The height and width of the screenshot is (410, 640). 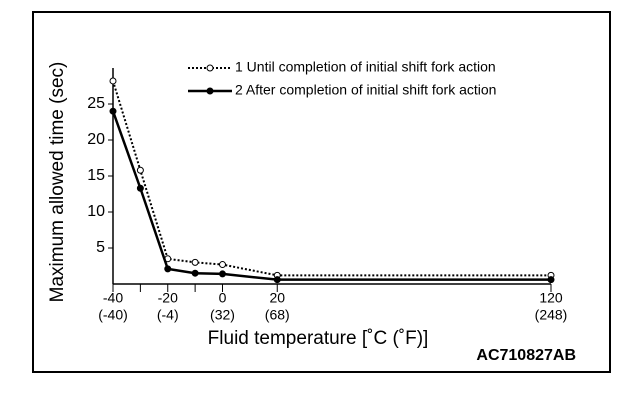 I want to click on y-axis-title: Maximum allowed time (sec), so click(x=57, y=182).